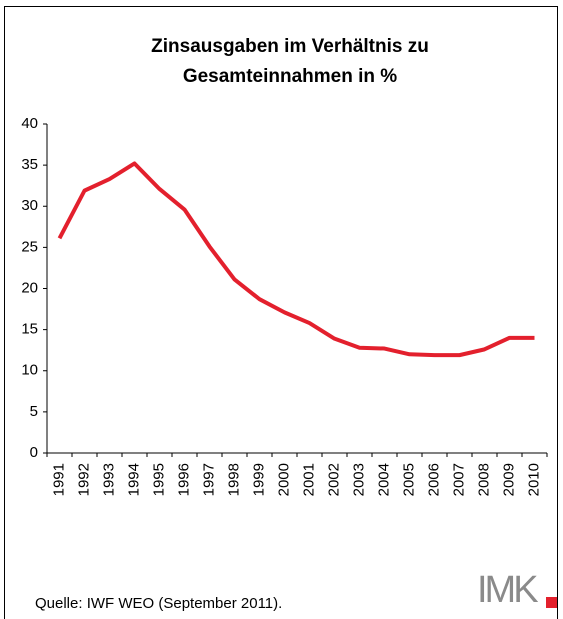  I want to click on logo-square, so click(551, 602).